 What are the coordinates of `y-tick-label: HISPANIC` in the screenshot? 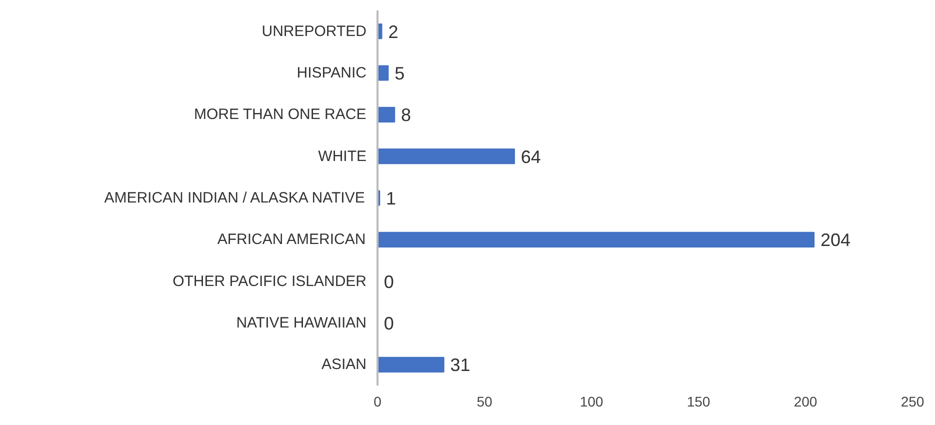 It's located at (331, 73).